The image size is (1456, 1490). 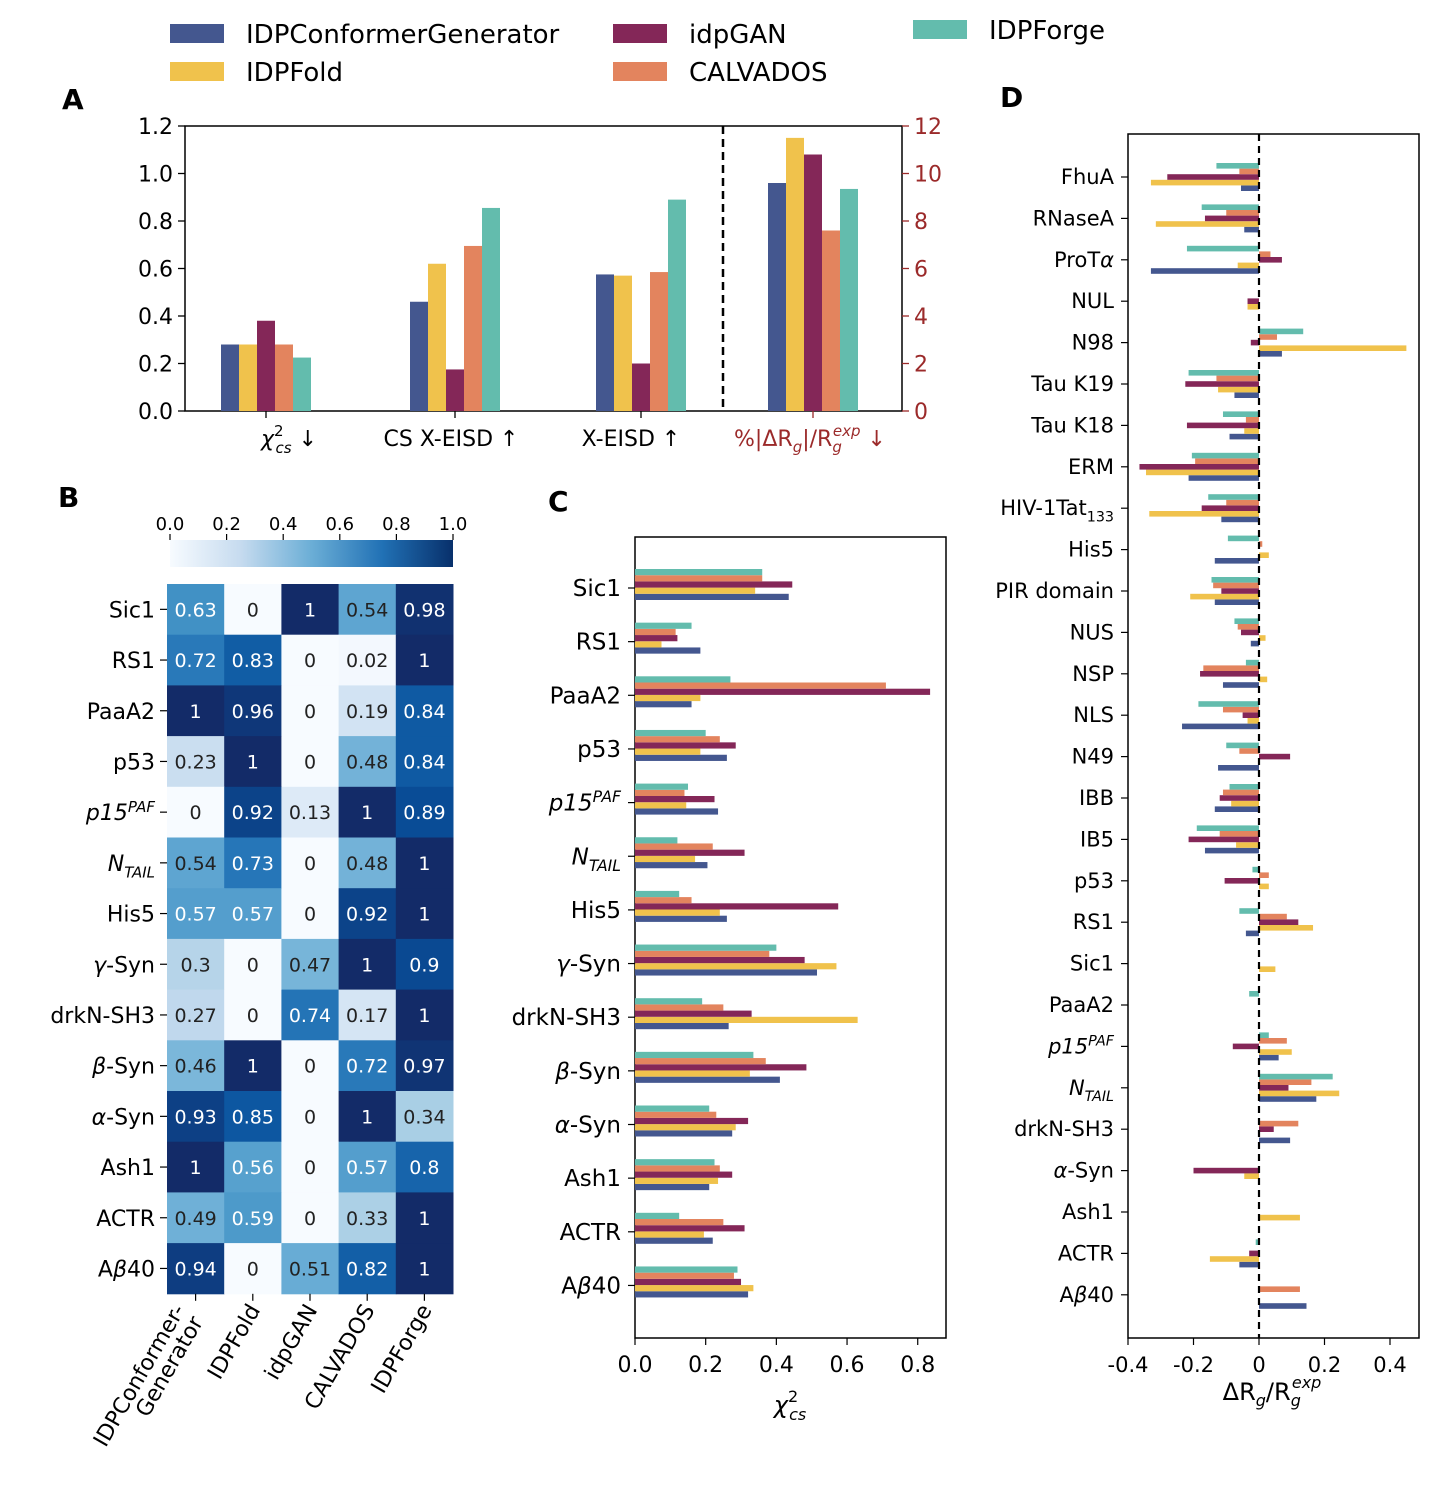 What do you see at coordinates (776, 1365) in the screenshot?
I see `panel-c-x-tick-label: 0.4` at bounding box center [776, 1365].